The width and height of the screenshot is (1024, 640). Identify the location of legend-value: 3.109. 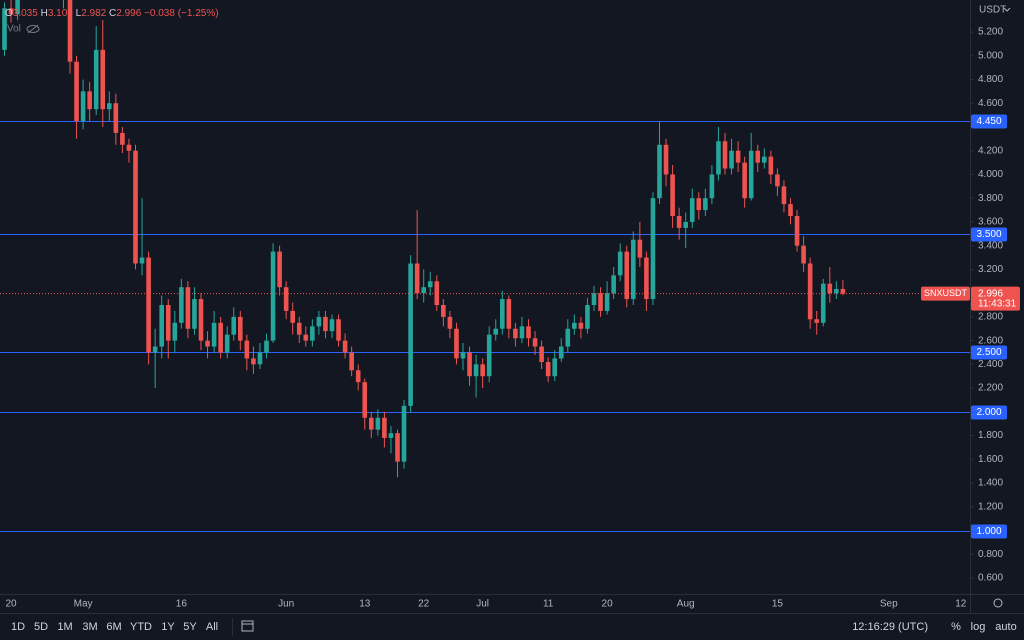
(60, 13).